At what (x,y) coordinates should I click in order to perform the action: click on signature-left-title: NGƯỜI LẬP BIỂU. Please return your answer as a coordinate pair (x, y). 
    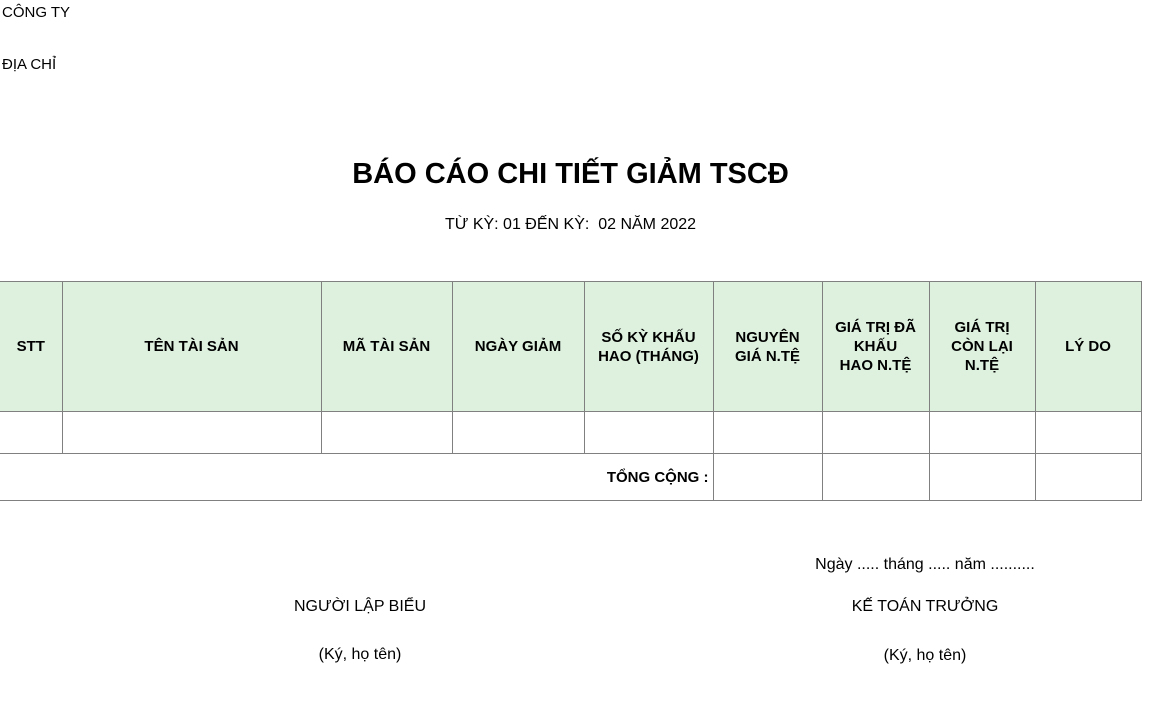
    Looking at the image, I should click on (359, 606).